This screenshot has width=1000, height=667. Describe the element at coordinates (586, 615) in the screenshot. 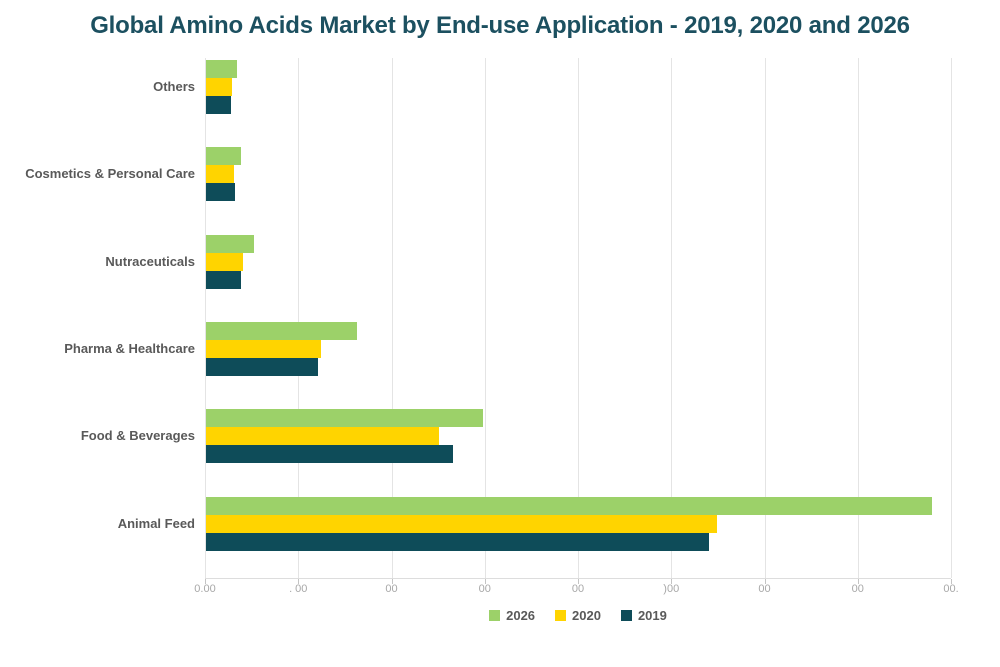

I see `legend-label: 2020` at that location.